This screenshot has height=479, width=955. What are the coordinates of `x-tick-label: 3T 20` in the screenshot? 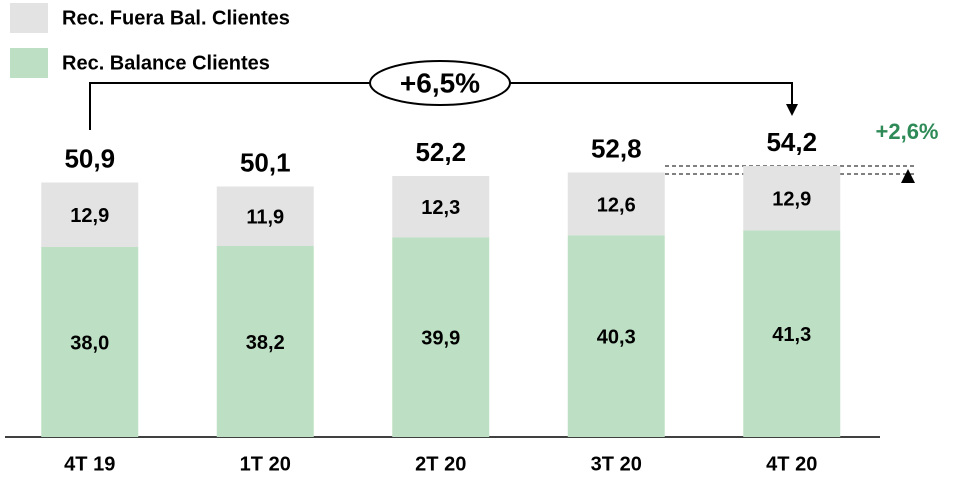 It's located at (616, 464).